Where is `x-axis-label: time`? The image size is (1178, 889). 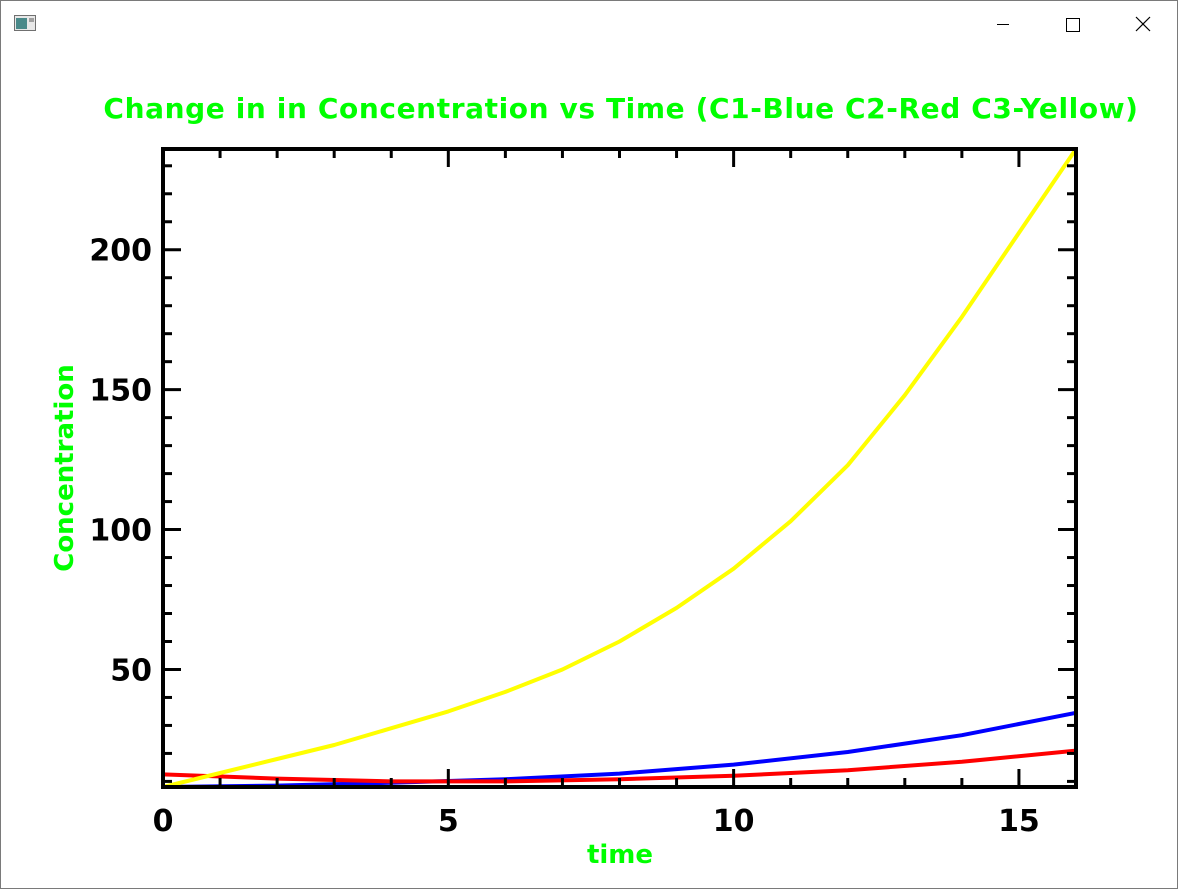
x-axis-label: time is located at coordinates (620, 855).